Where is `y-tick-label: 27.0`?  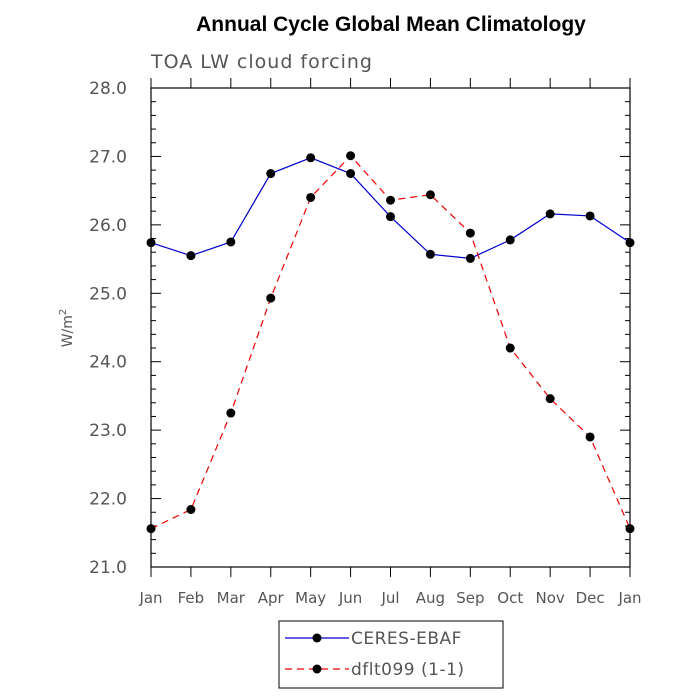 y-tick-label: 27.0 is located at coordinates (108, 157).